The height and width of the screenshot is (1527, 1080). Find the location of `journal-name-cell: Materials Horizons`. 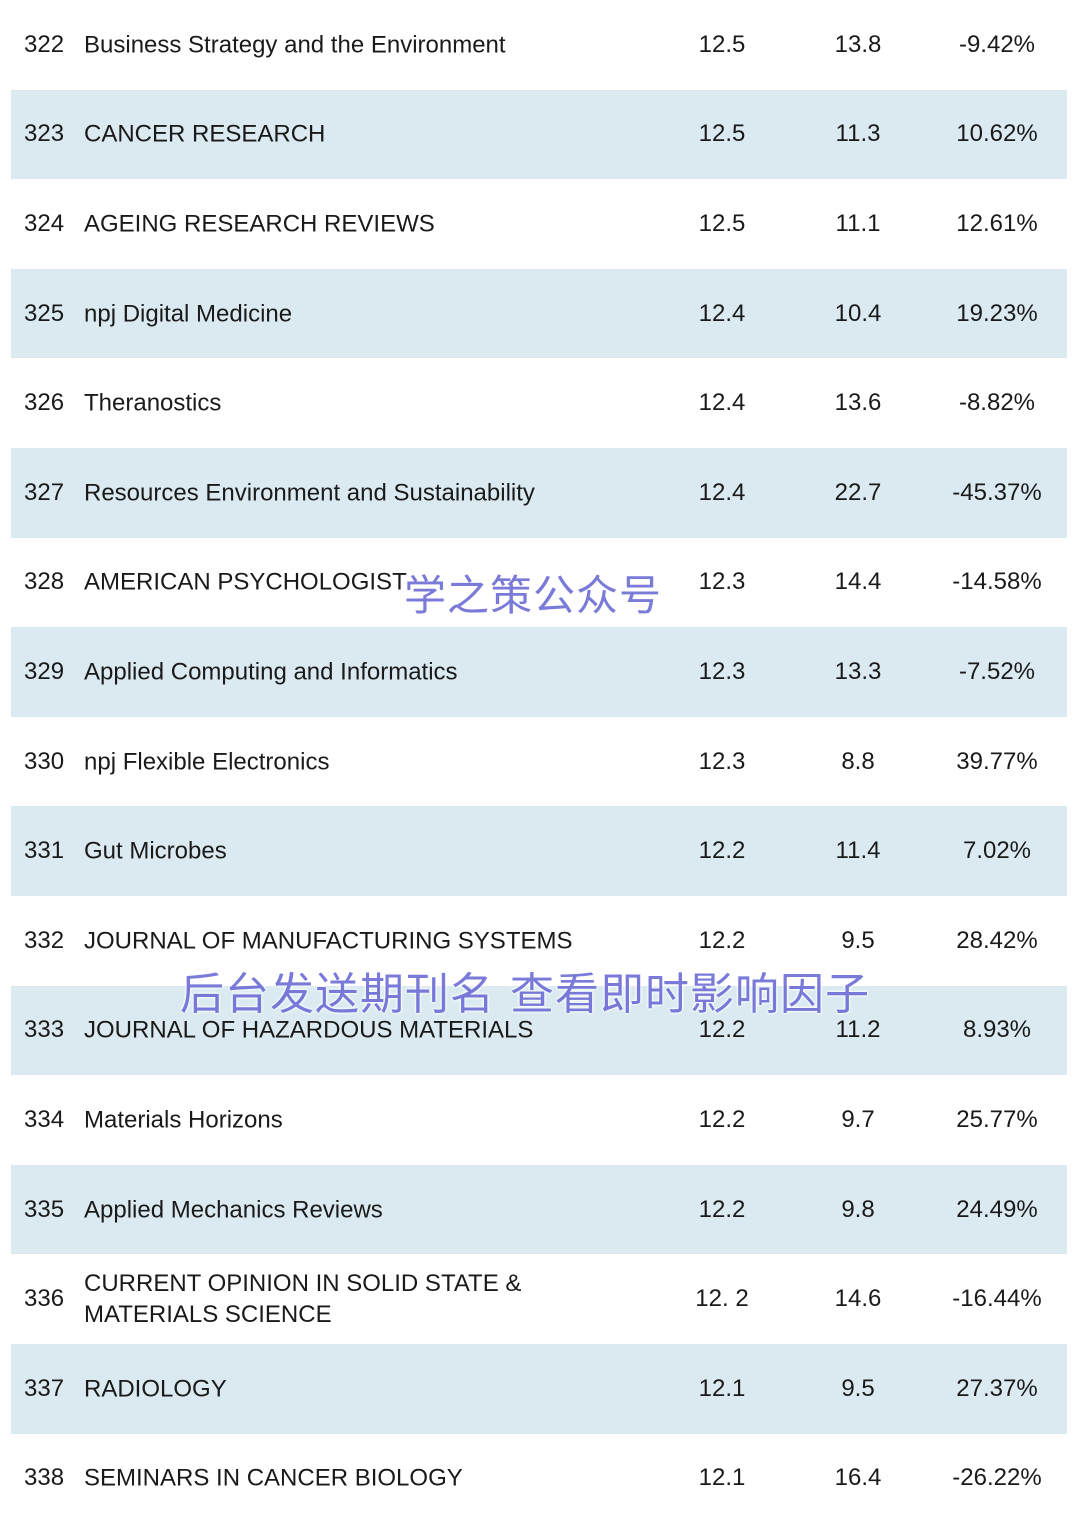

journal-name-cell: Materials Horizons is located at coordinates (183, 1120).